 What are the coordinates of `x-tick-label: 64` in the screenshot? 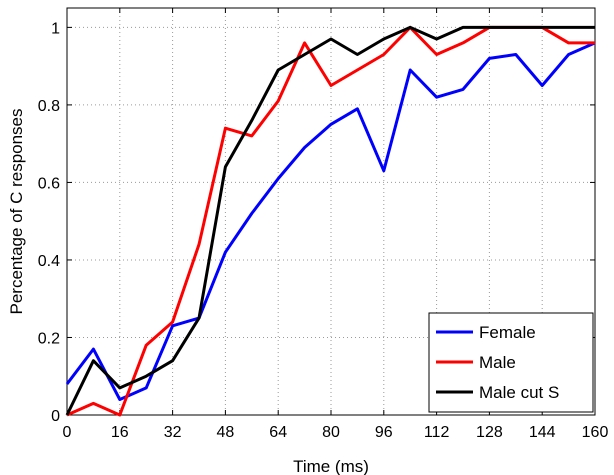 It's located at (278, 432).